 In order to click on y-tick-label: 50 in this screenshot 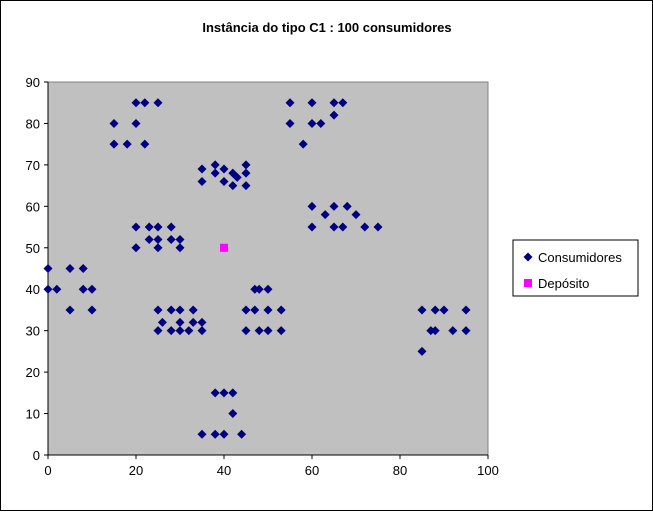, I will do `click(33, 248)`.